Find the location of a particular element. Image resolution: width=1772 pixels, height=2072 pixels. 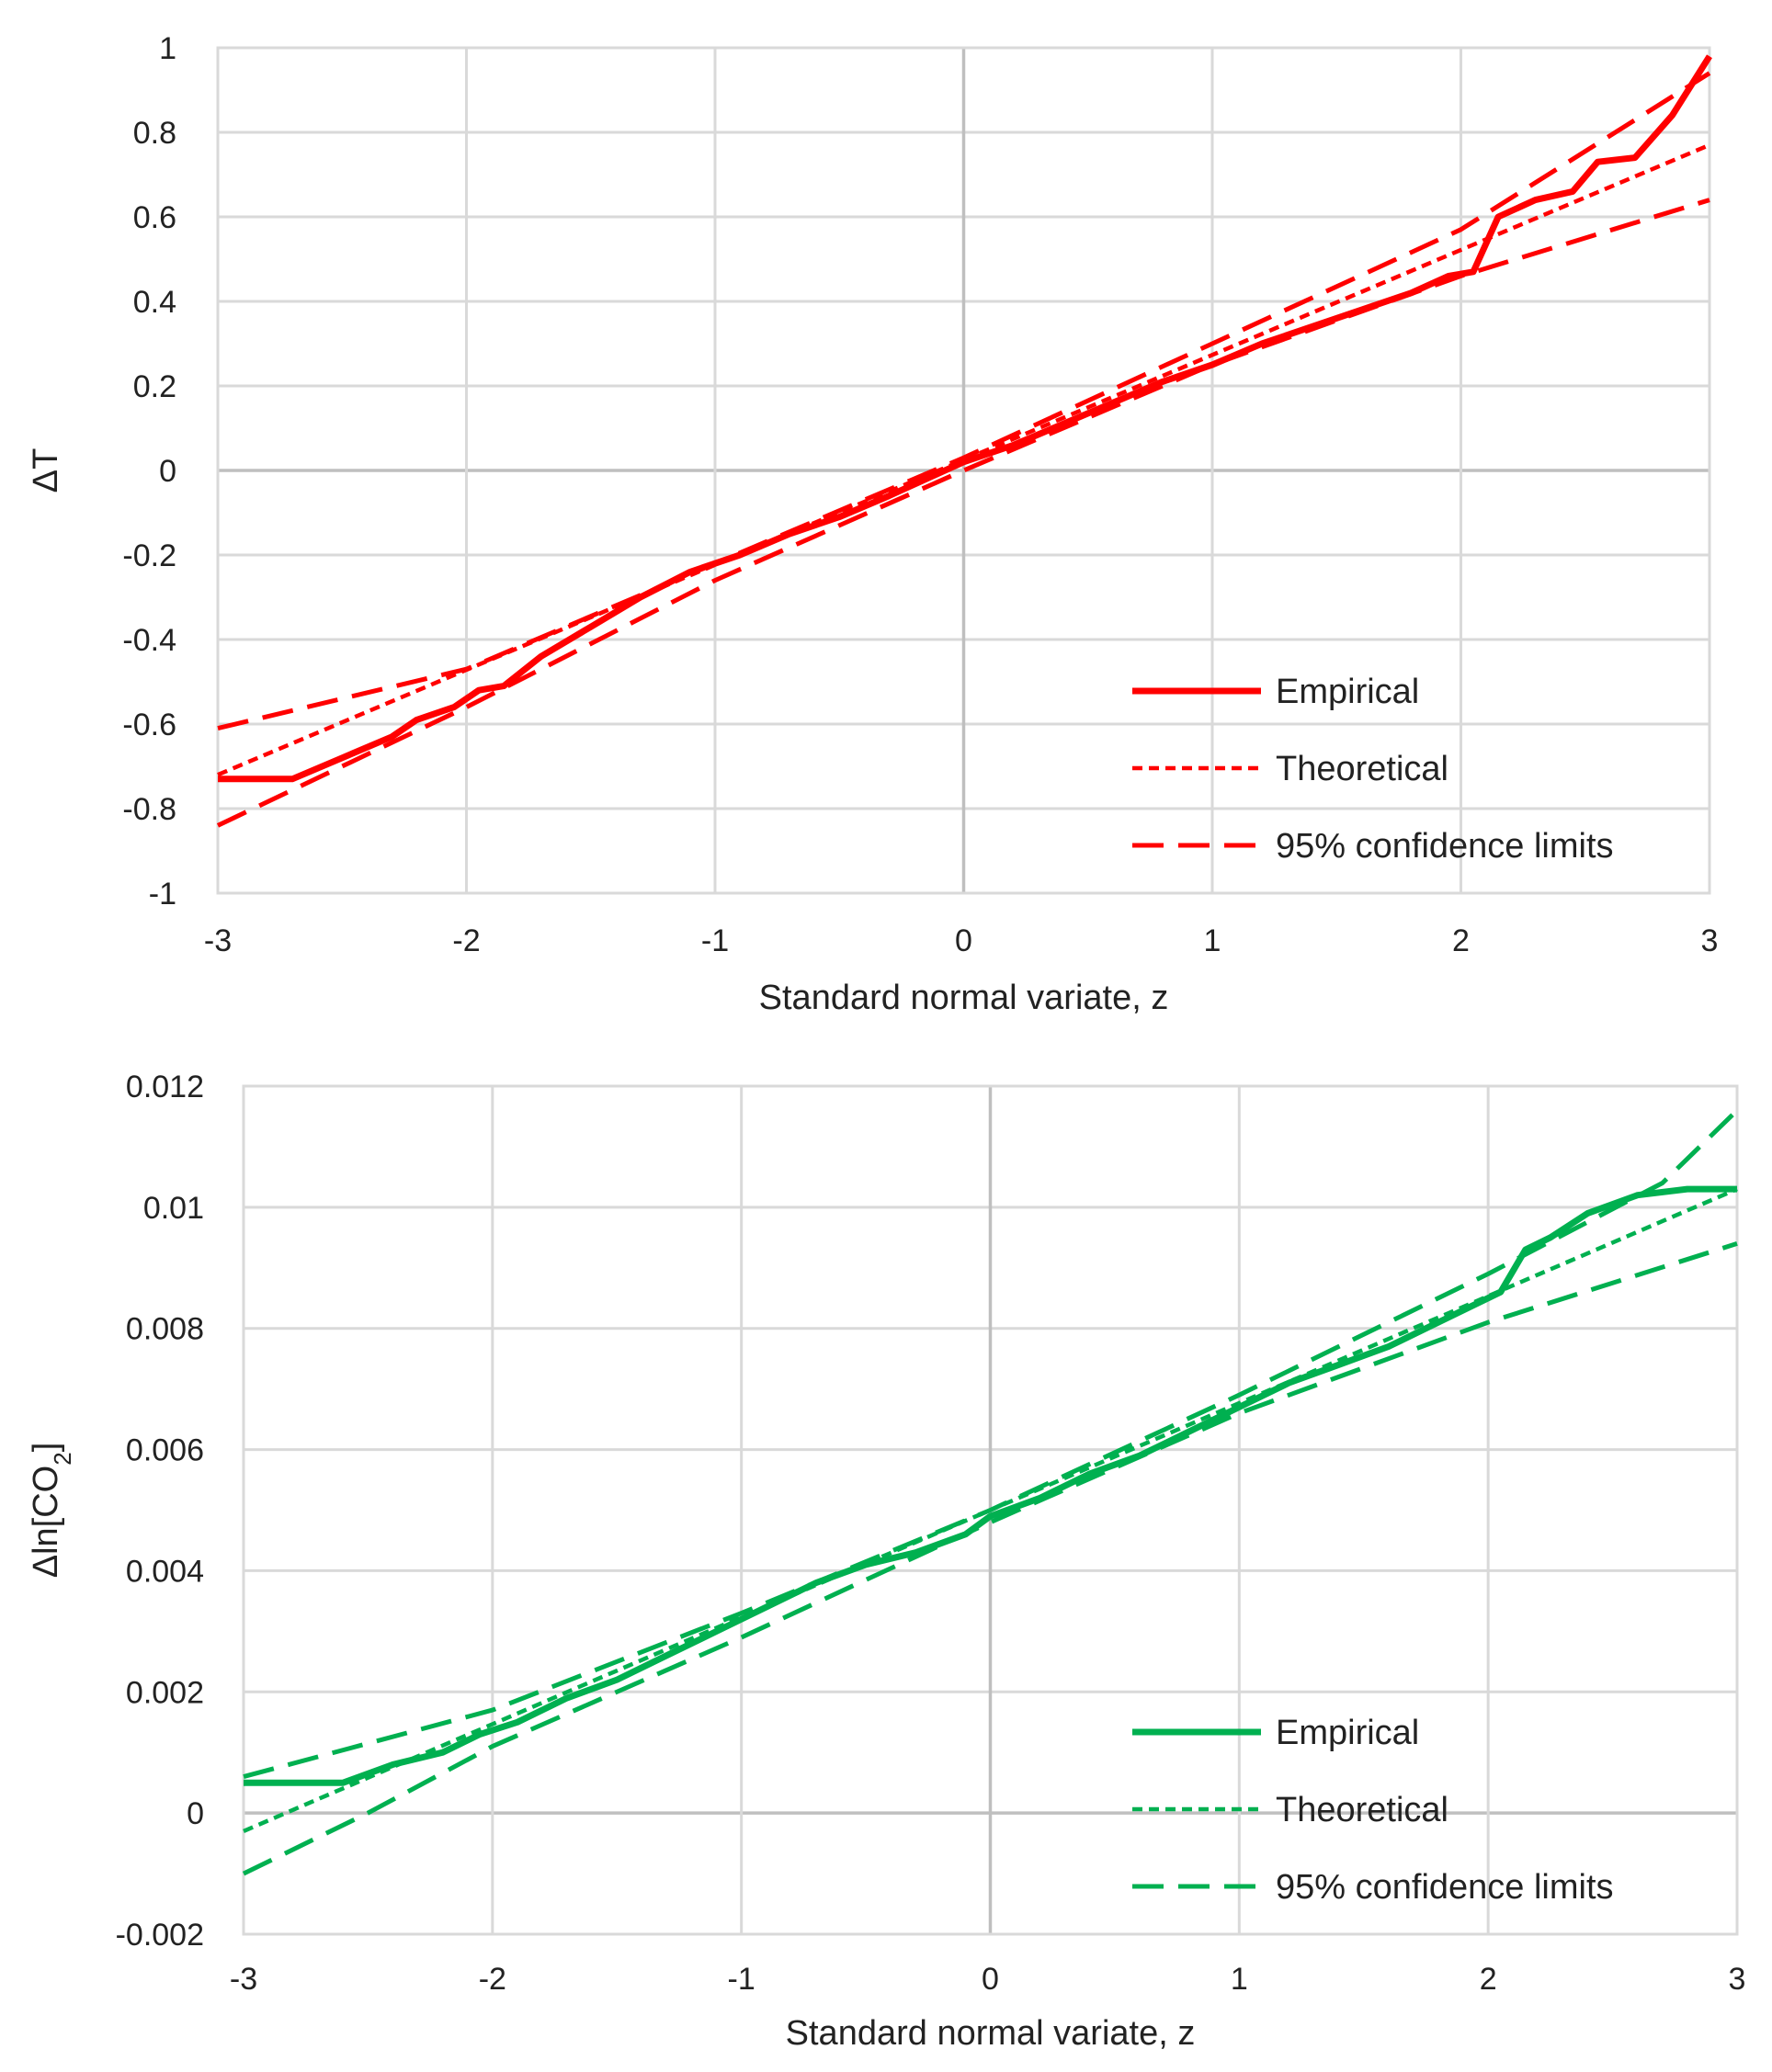

y-tick-label: 0.004 is located at coordinates (165, 1571).